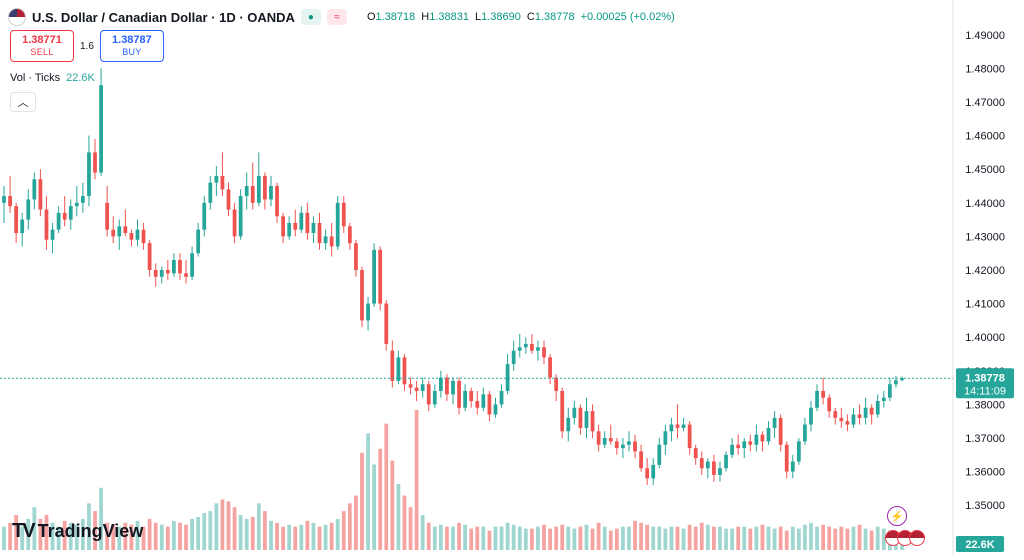  I want to click on buy-button: 1.38787 BUY, so click(131, 46).